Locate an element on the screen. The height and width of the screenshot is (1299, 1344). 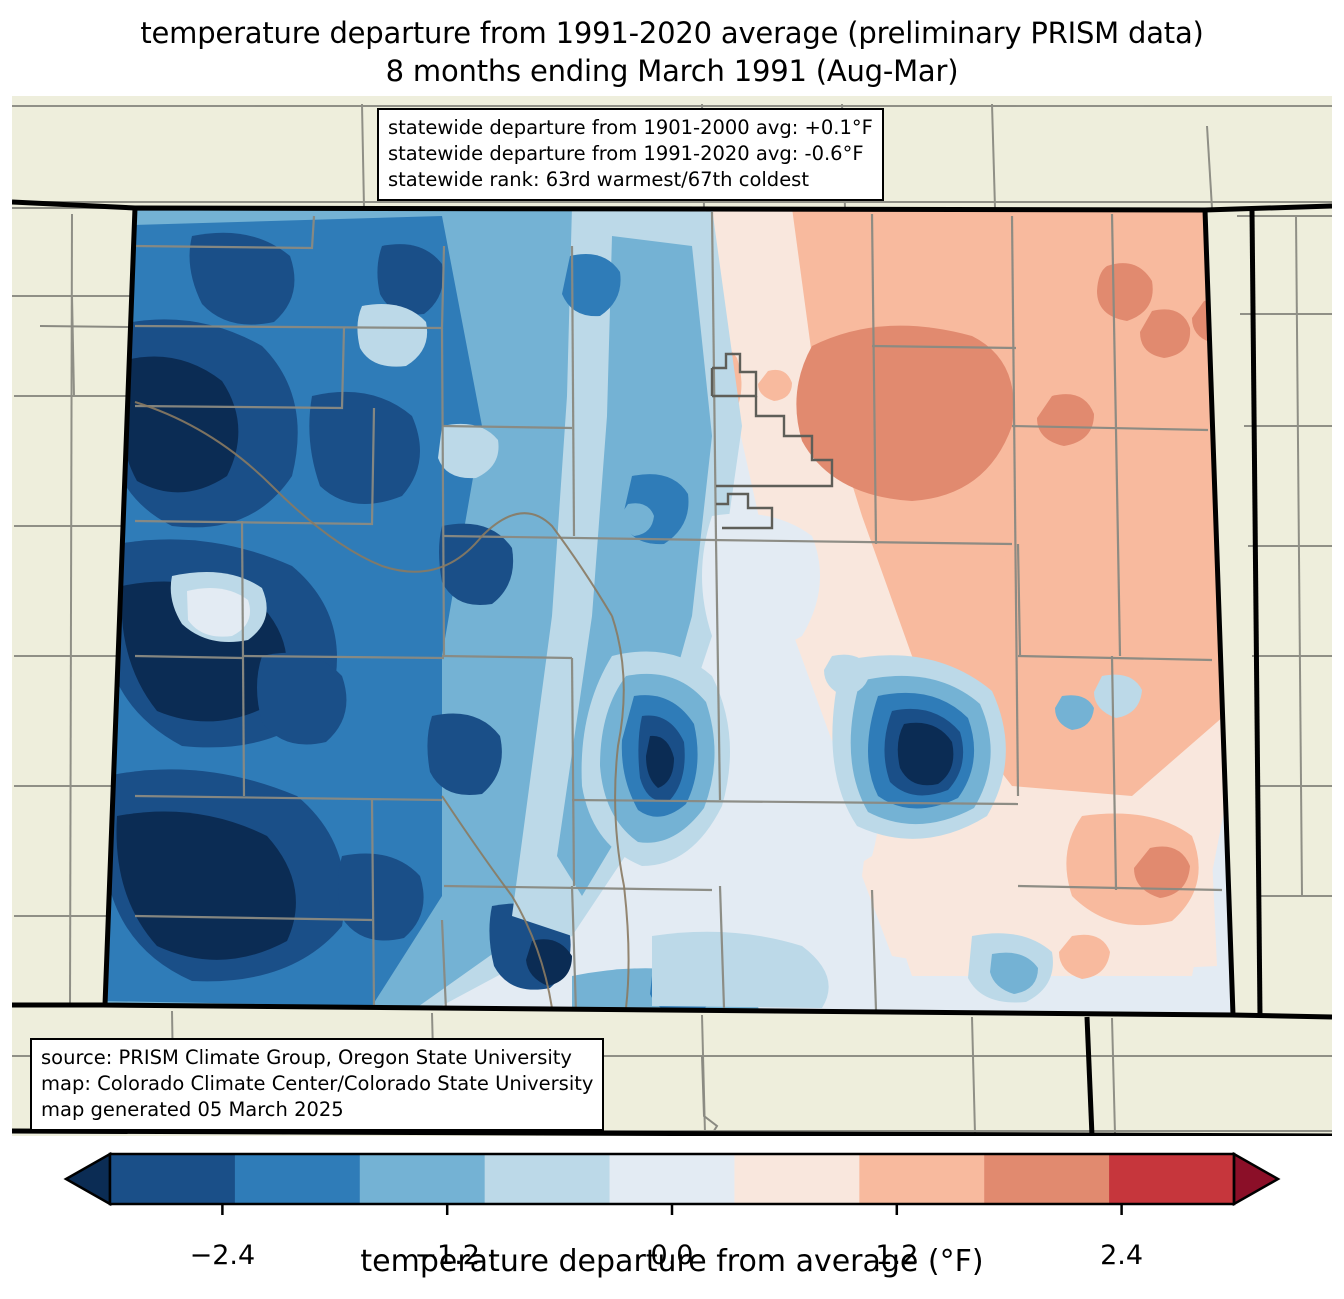
colorbar-tick-label: −2.4 is located at coordinates (222, 1255).